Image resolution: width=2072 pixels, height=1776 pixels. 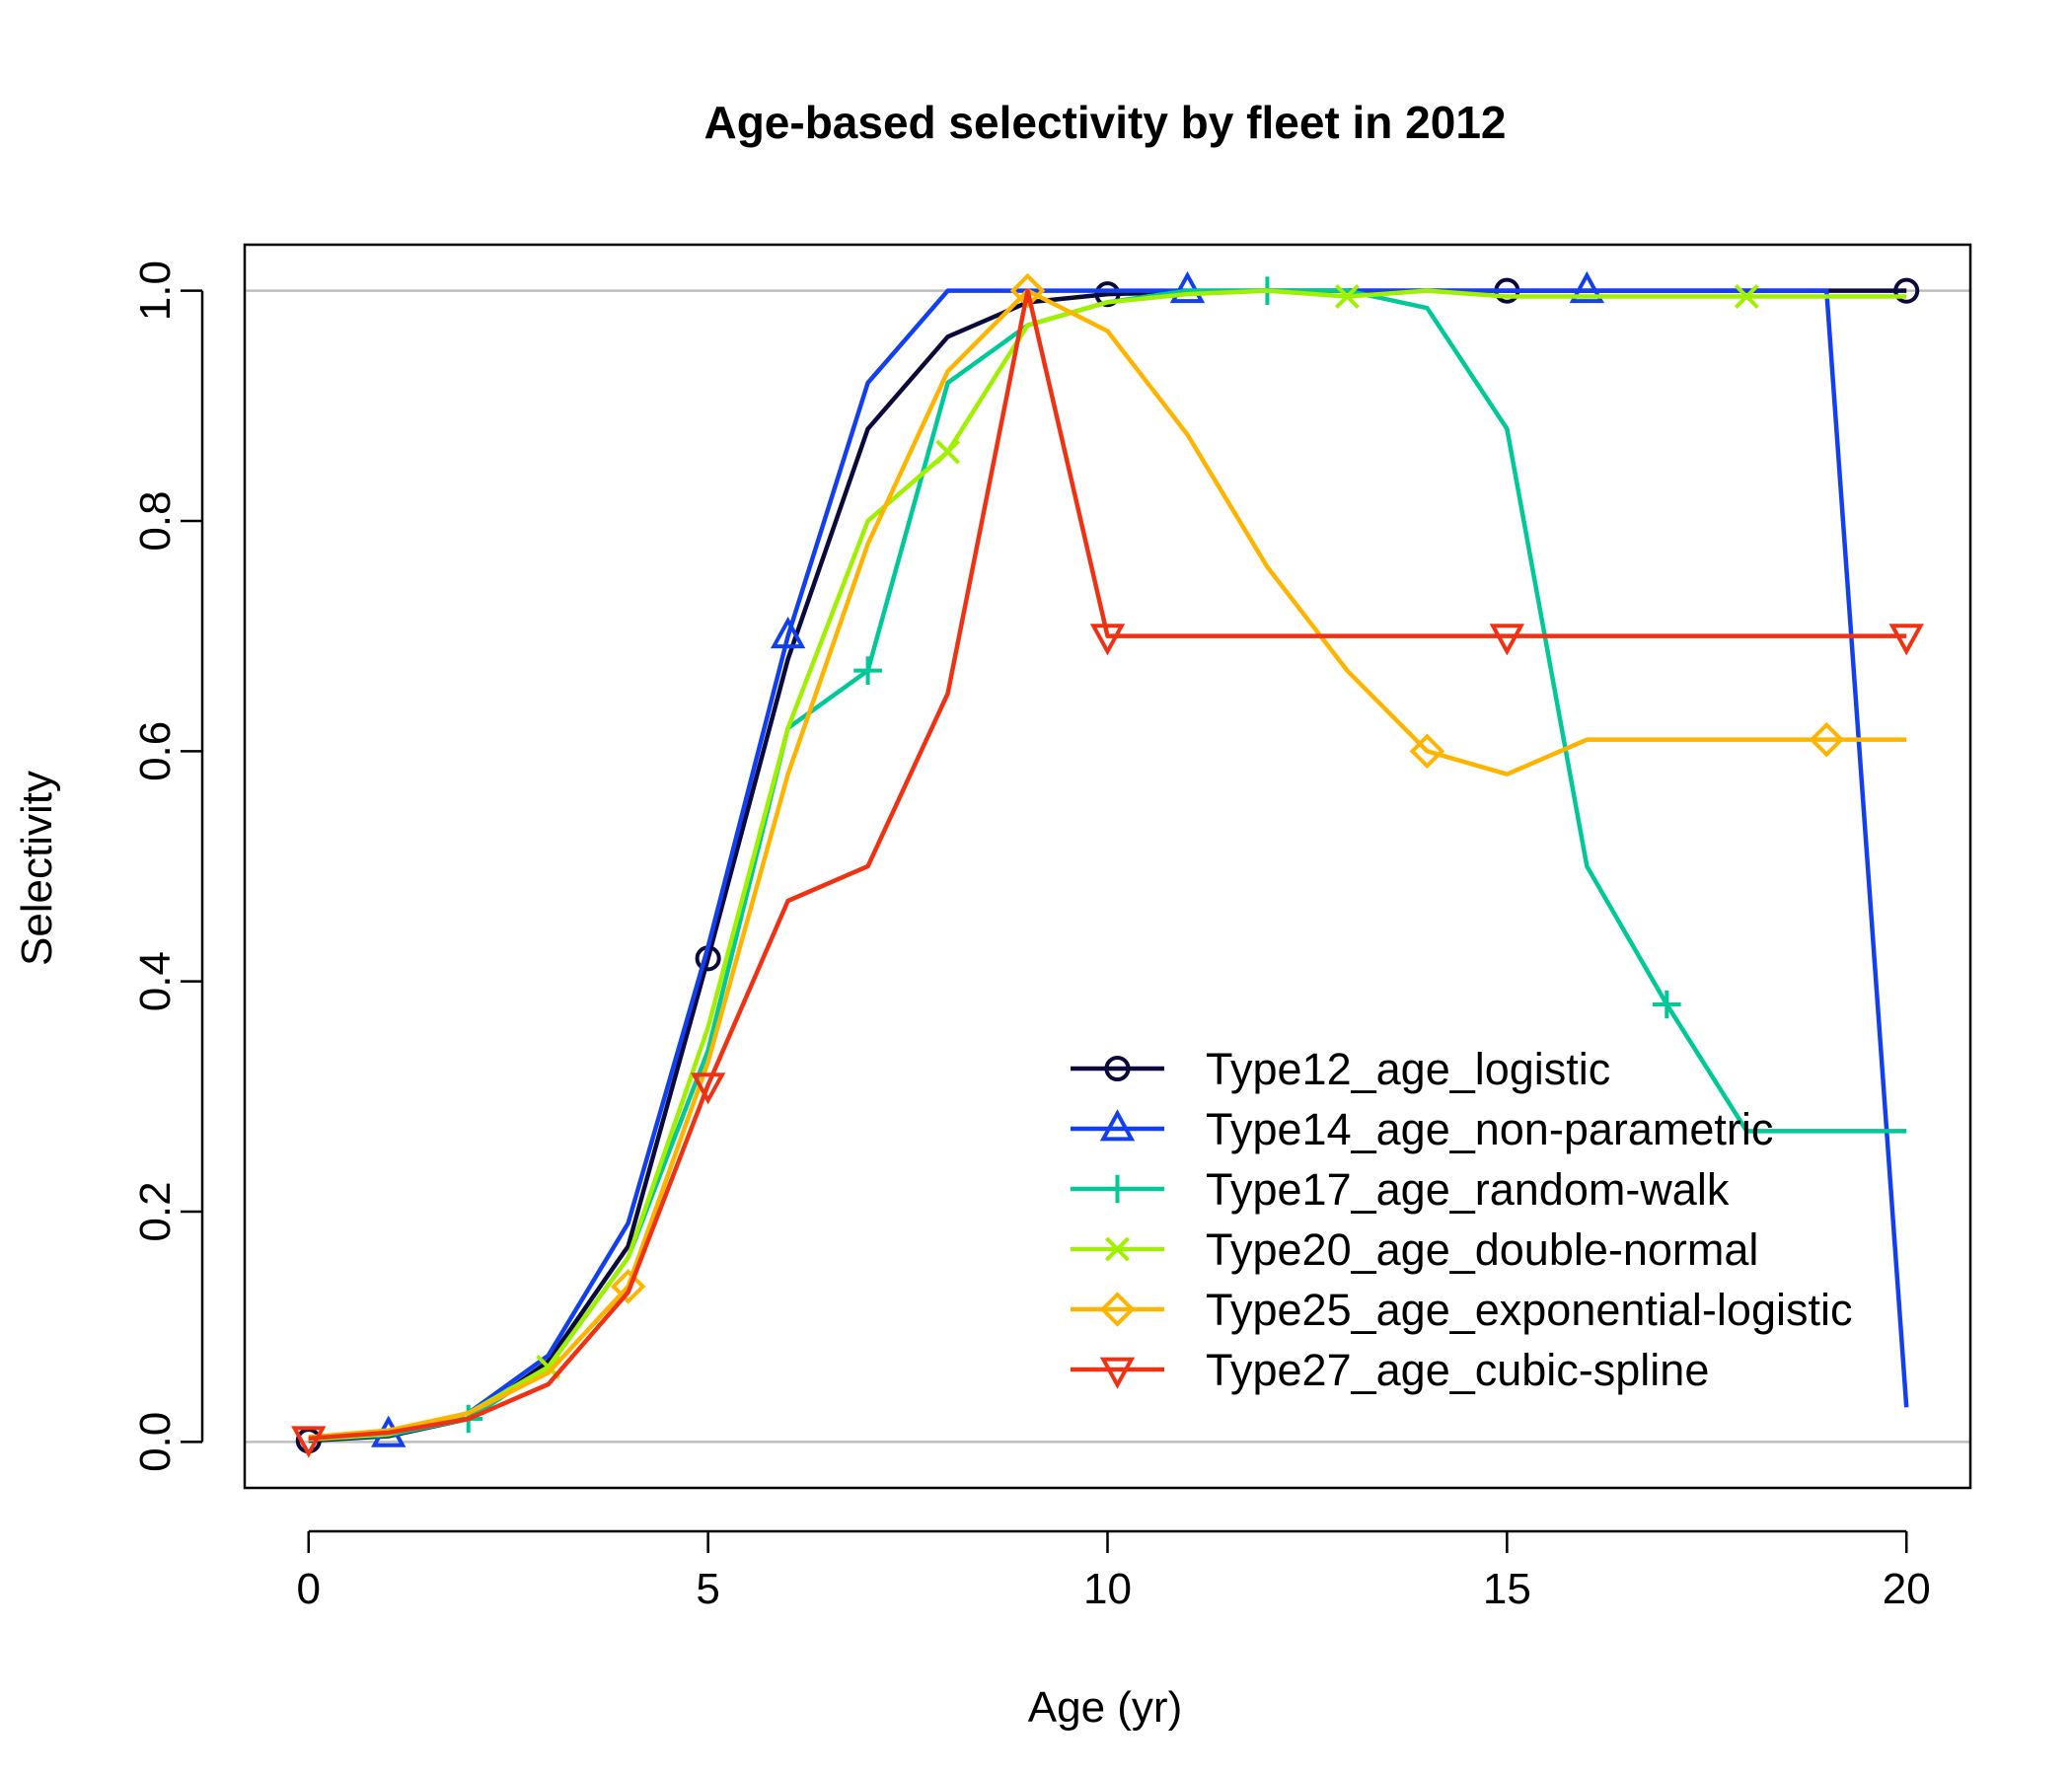 I want to click on x-tick-label-4: 20, so click(x=1907, y=1589).